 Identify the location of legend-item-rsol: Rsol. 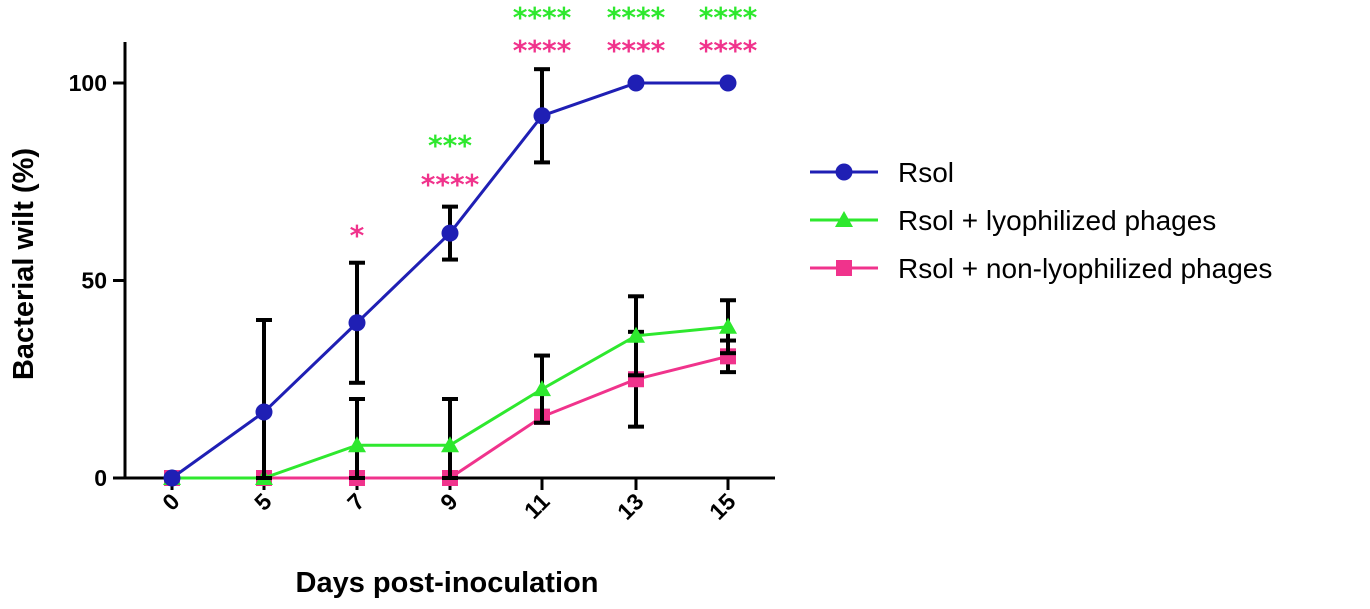
(882, 172).